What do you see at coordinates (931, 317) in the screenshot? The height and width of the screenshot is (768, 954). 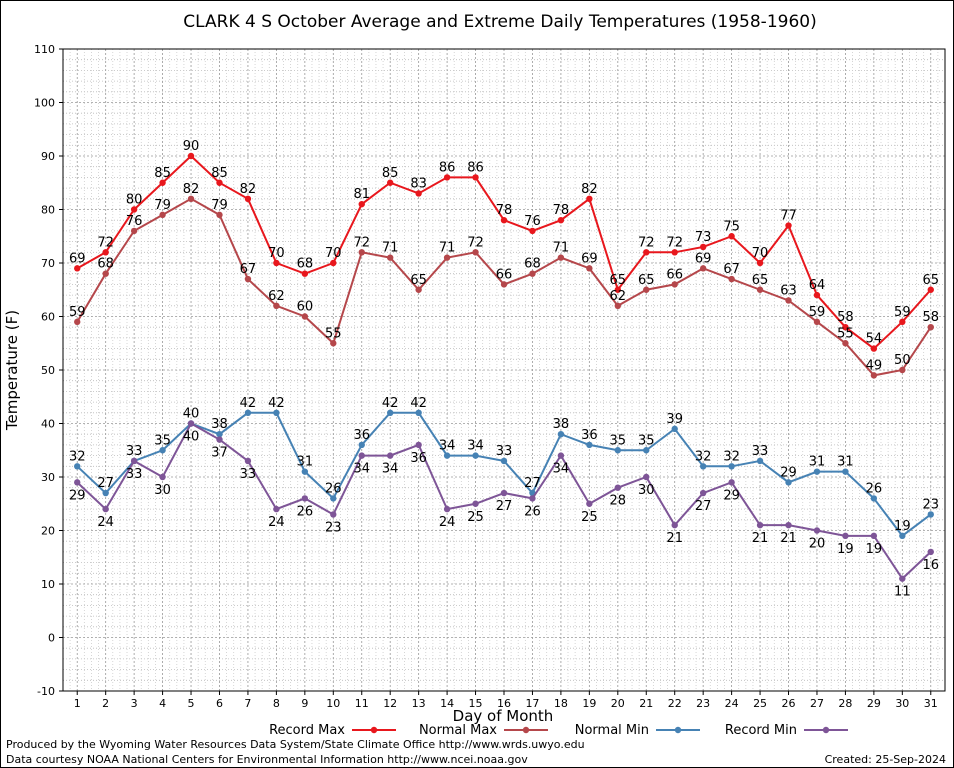 I see `normal-max-data-label: 58` at bounding box center [931, 317].